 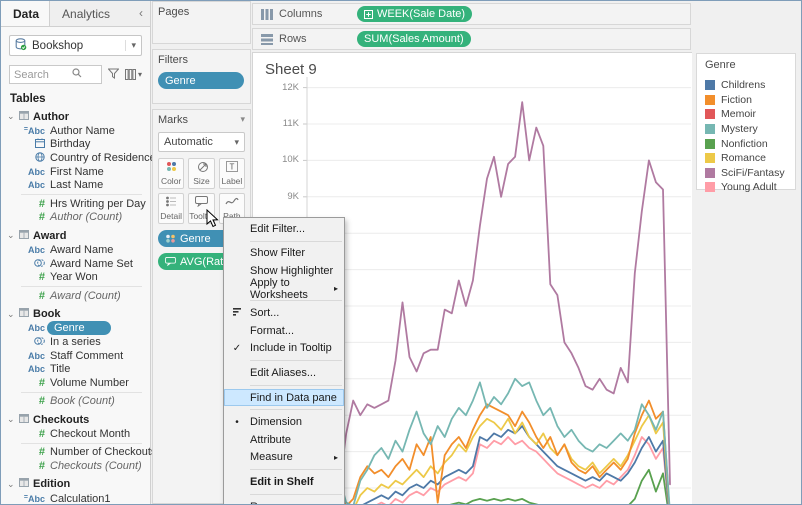 I want to click on field-genre: Abc Genre, so click(x=75, y=328).